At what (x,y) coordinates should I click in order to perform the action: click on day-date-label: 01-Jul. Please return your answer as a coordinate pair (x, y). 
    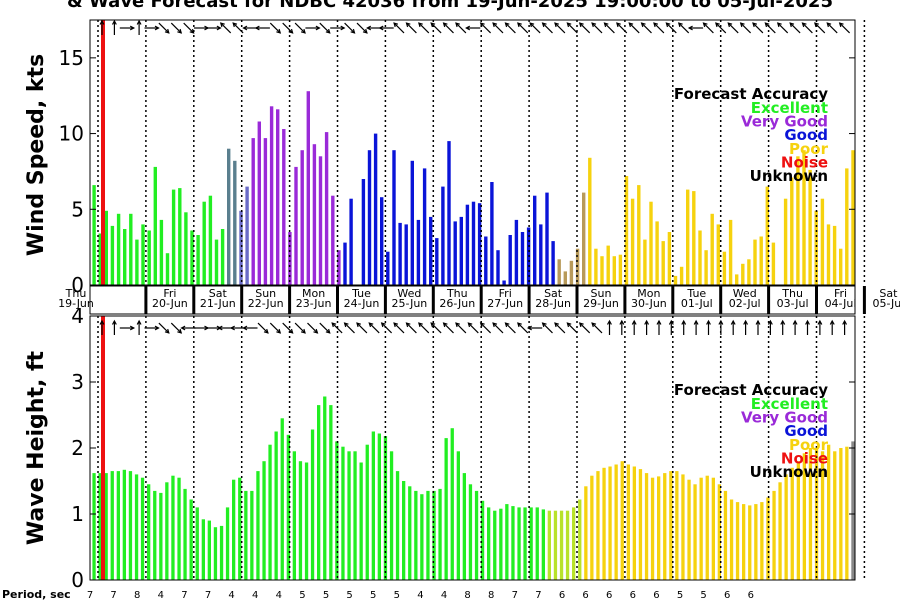
    Looking at the image, I should click on (697, 303).